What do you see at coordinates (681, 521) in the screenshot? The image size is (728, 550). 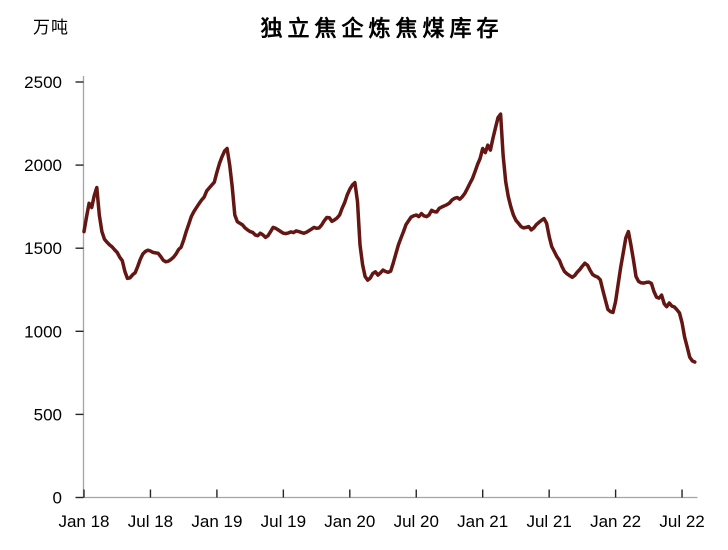 I see `x-axis-tick-label: Jul 22` at bounding box center [681, 521].